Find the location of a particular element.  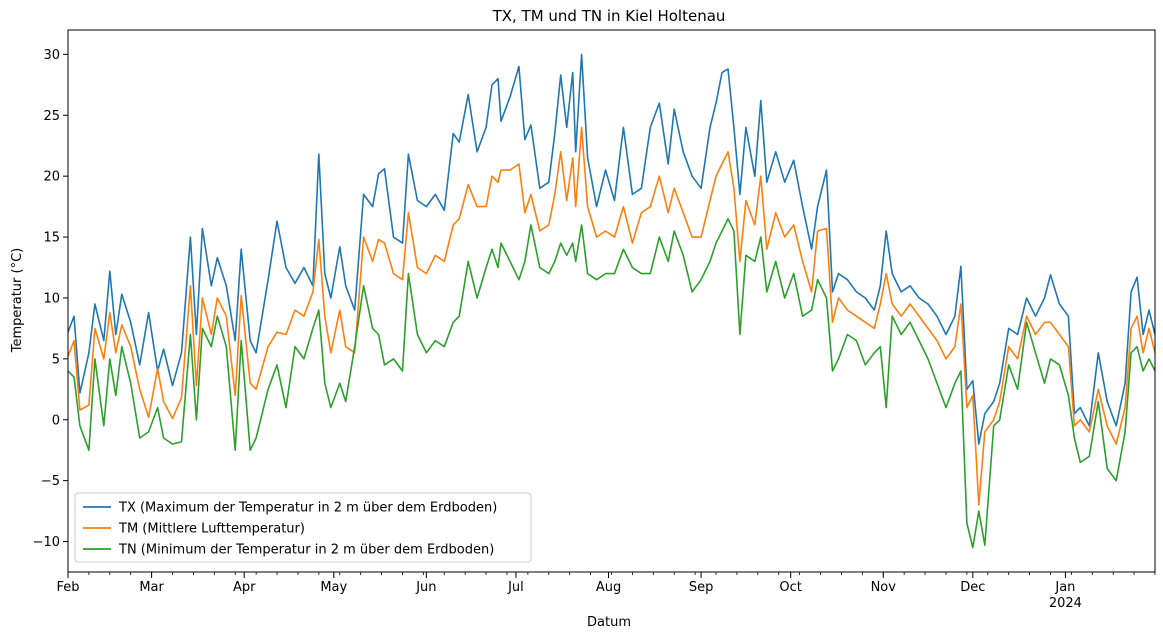

y-tick-label: −10 is located at coordinates (46, 542).